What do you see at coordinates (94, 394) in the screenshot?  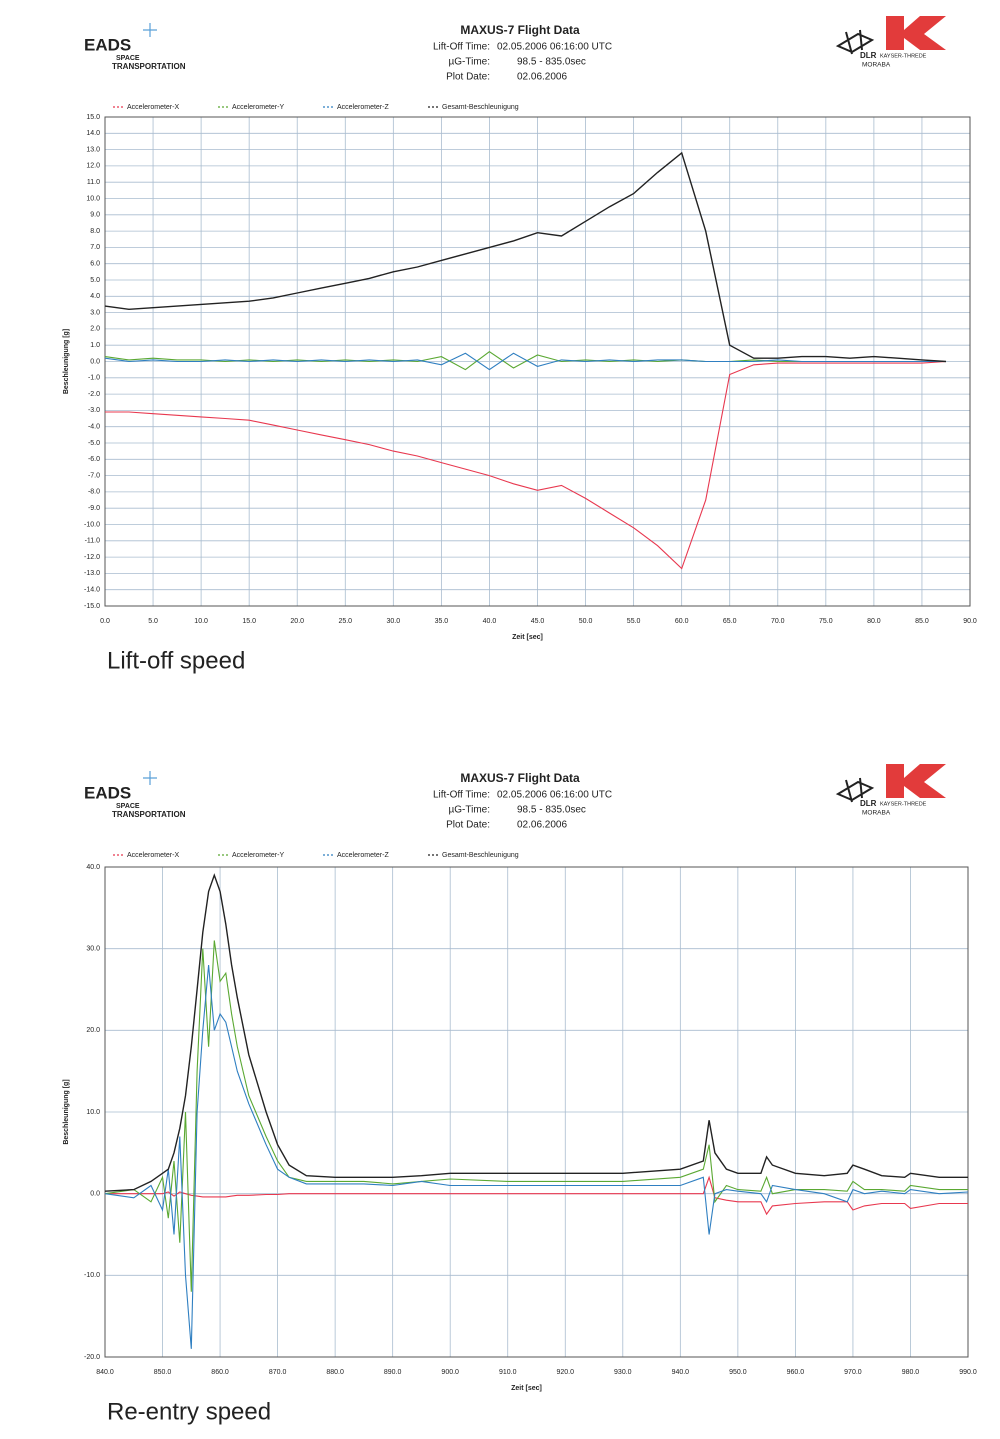 I see `y-tick-label: -2.0` at bounding box center [94, 394].